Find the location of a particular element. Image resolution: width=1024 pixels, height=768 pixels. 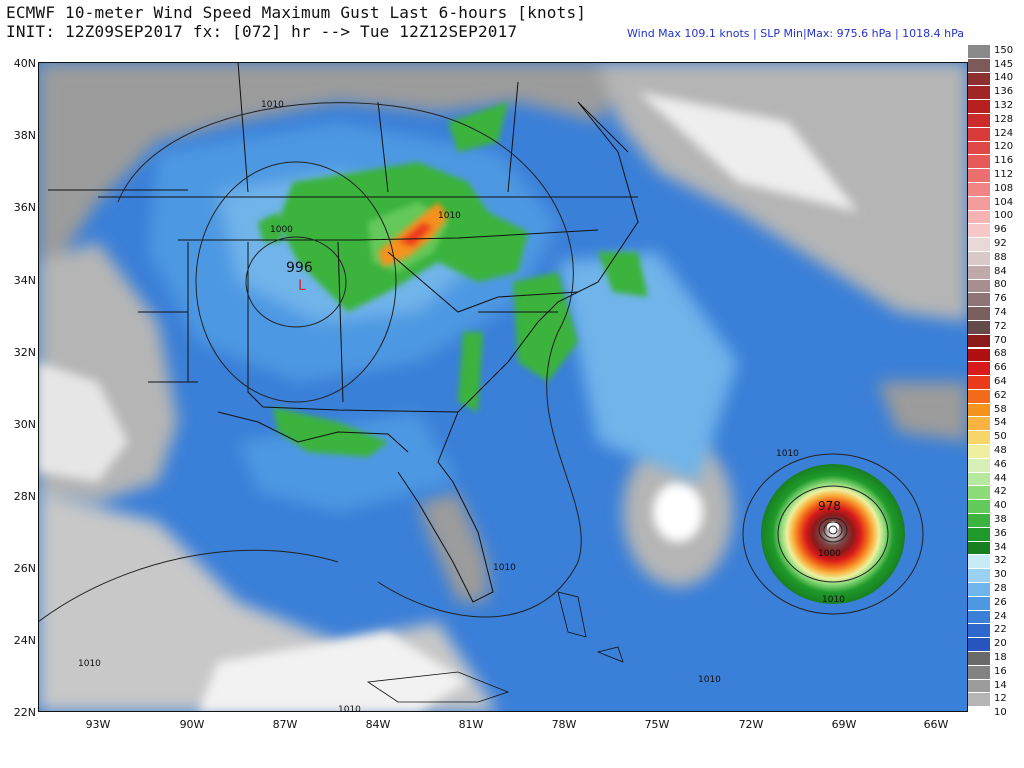

legend-value: 10 is located at coordinates (1000, 713).